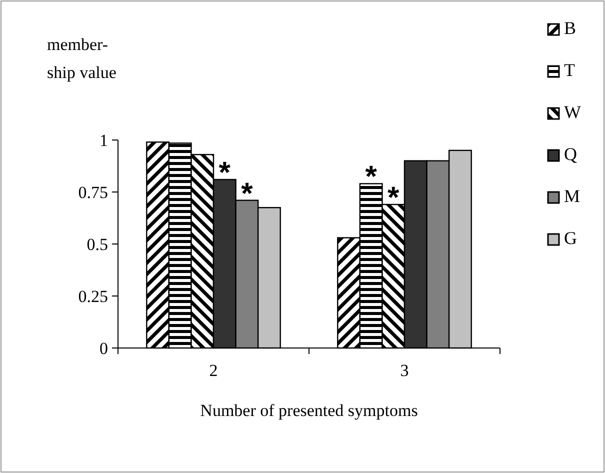 This screenshot has width=605, height=473. What do you see at coordinates (104, 140) in the screenshot?
I see `y-tick-label: 1` at bounding box center [104, 140].